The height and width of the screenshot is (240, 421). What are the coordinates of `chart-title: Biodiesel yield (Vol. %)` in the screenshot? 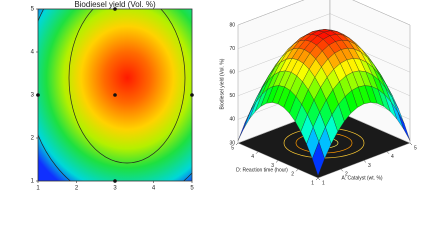 It's located at (115, 4).